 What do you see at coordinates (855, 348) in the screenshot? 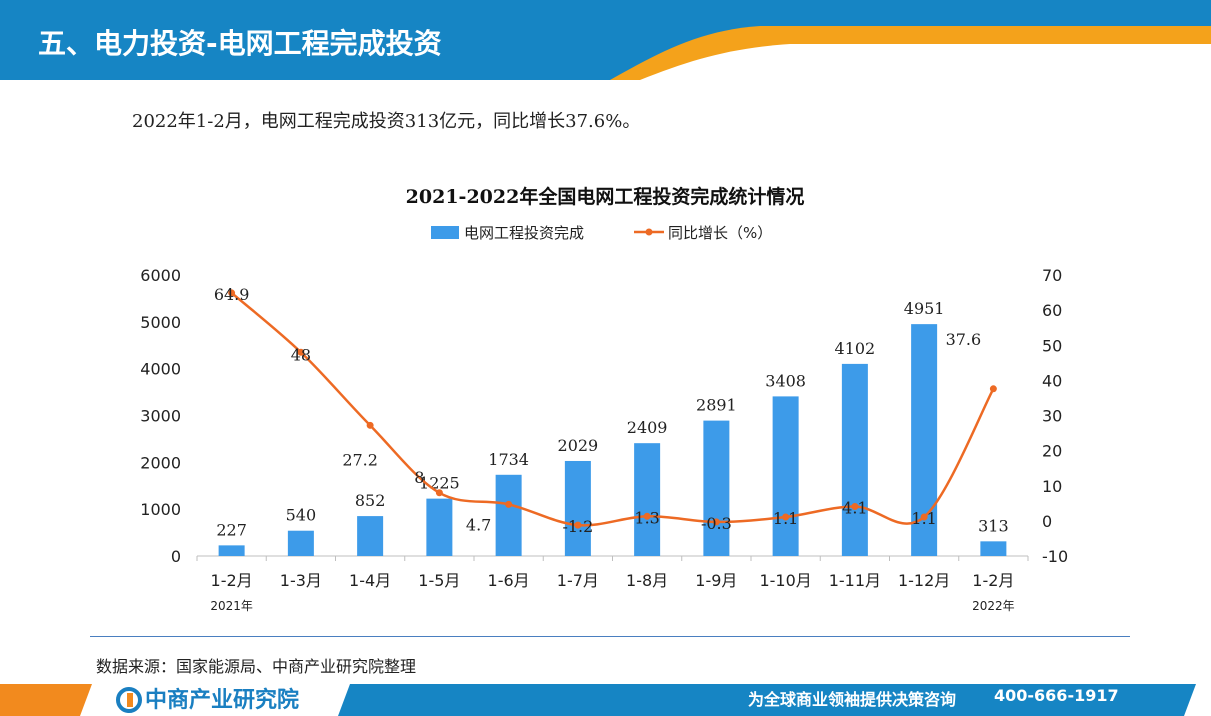
I see `bar-data-label: 4102` at bounding box center [855, 348].